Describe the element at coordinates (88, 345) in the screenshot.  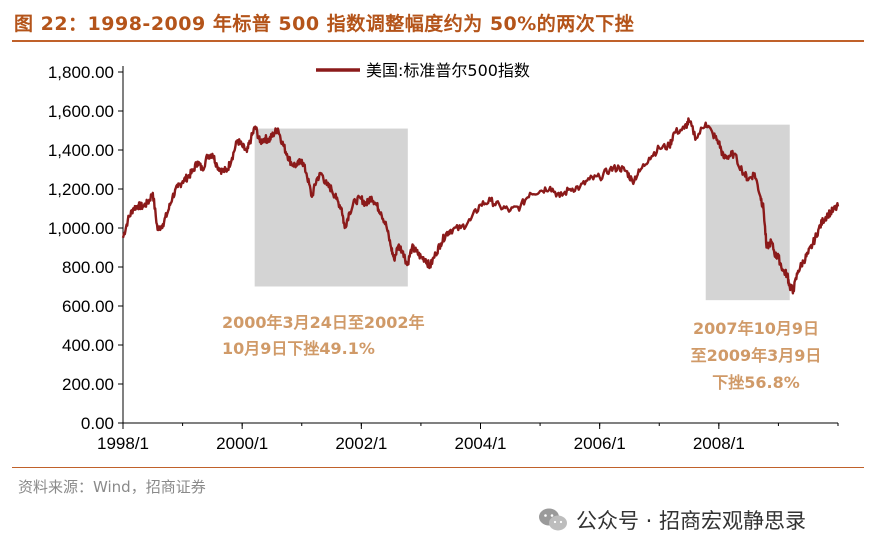
I see `y-tick-label: 400.00` at that location.